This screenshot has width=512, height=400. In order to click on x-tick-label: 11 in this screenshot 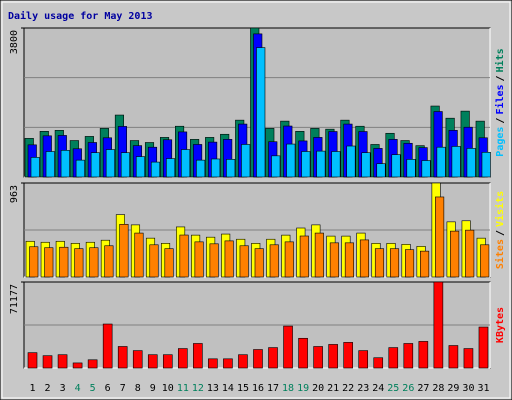, I will do `click(183, 388)`.